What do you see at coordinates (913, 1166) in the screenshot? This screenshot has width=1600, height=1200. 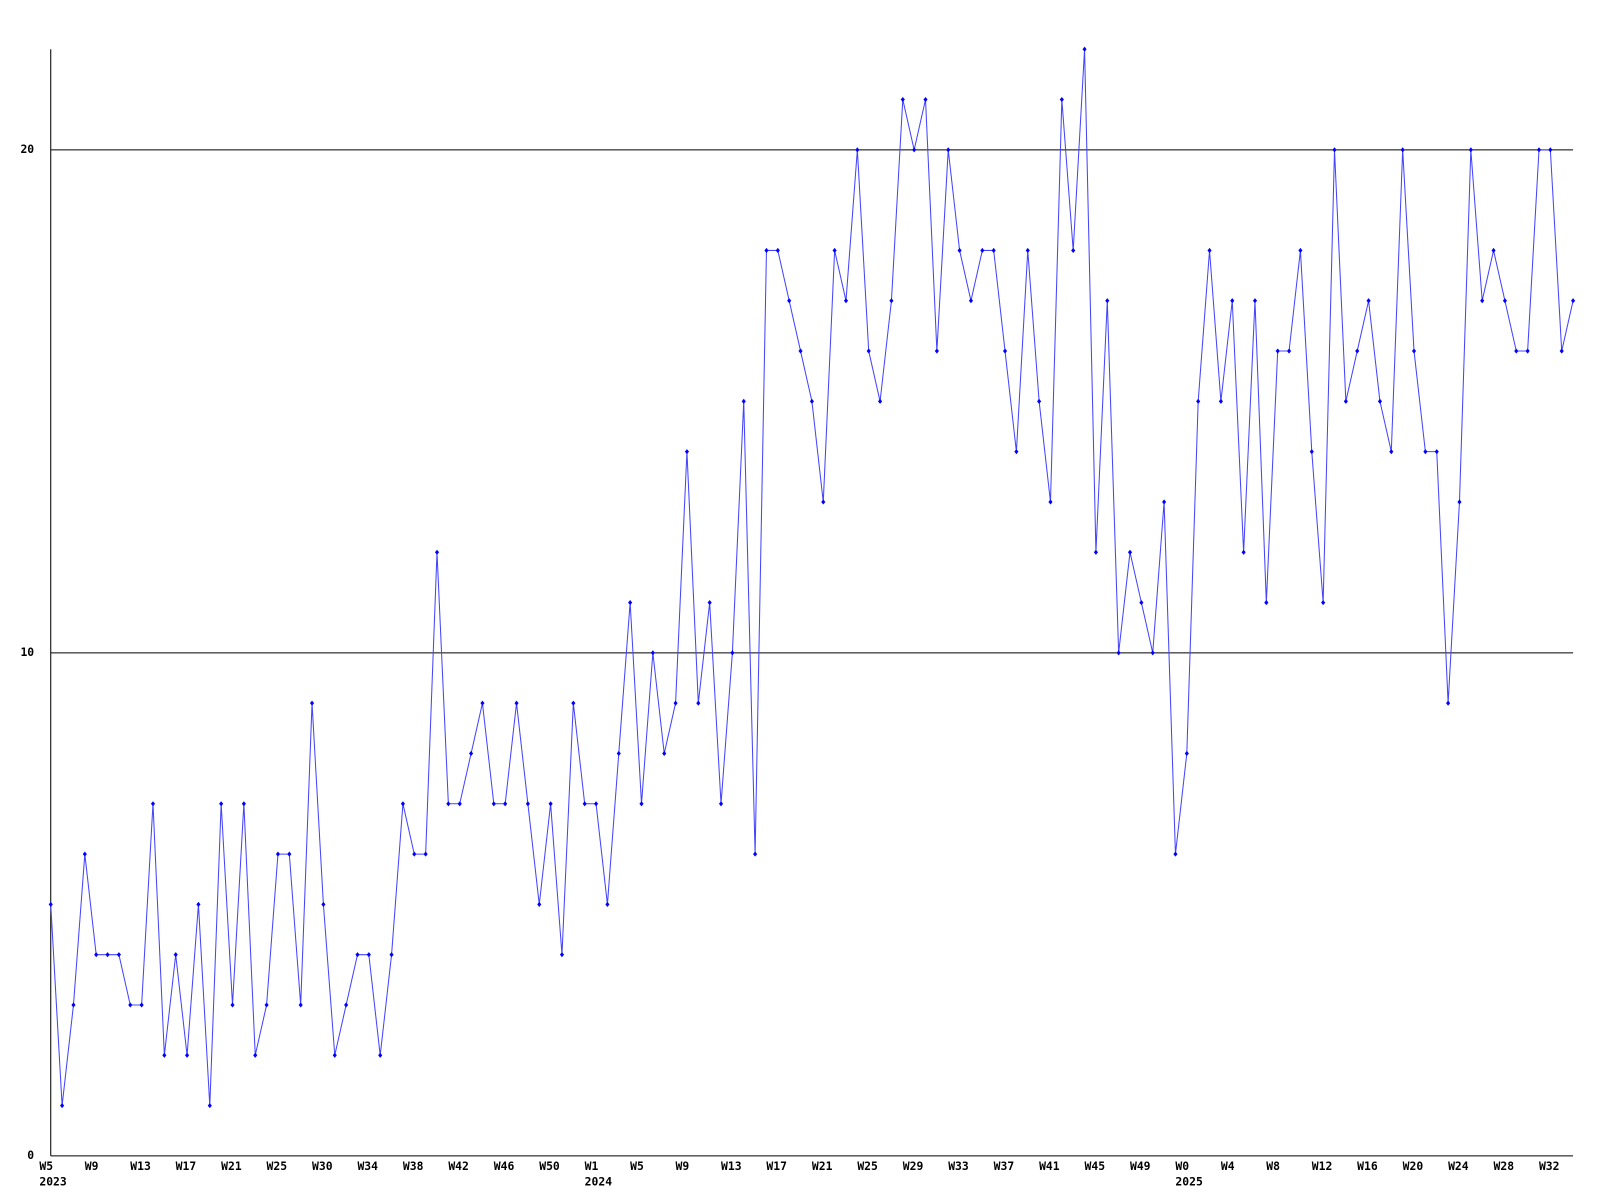 I see `x-tick-label: W29` at bounding box center [913, 1166].